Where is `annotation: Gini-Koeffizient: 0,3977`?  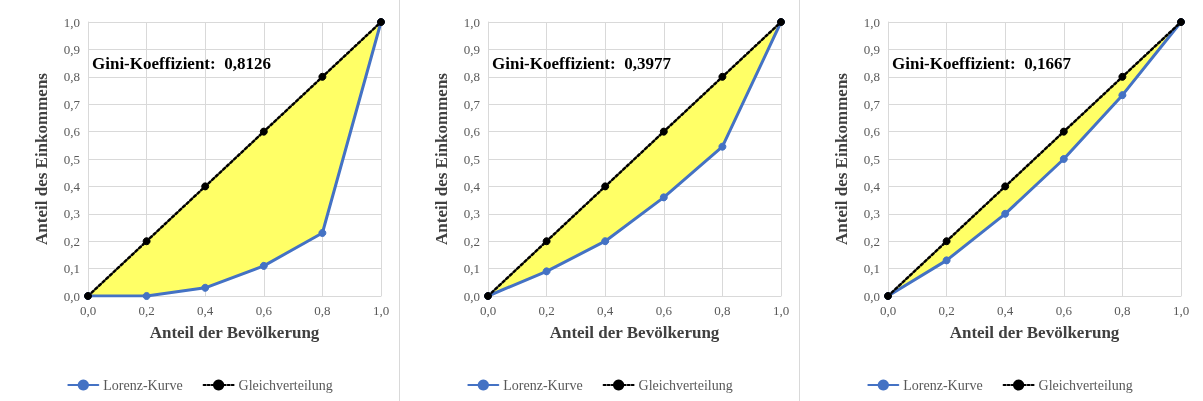
annotation: Gini-Koeffizient: 0,3977 is located at coordinates (582, 63).